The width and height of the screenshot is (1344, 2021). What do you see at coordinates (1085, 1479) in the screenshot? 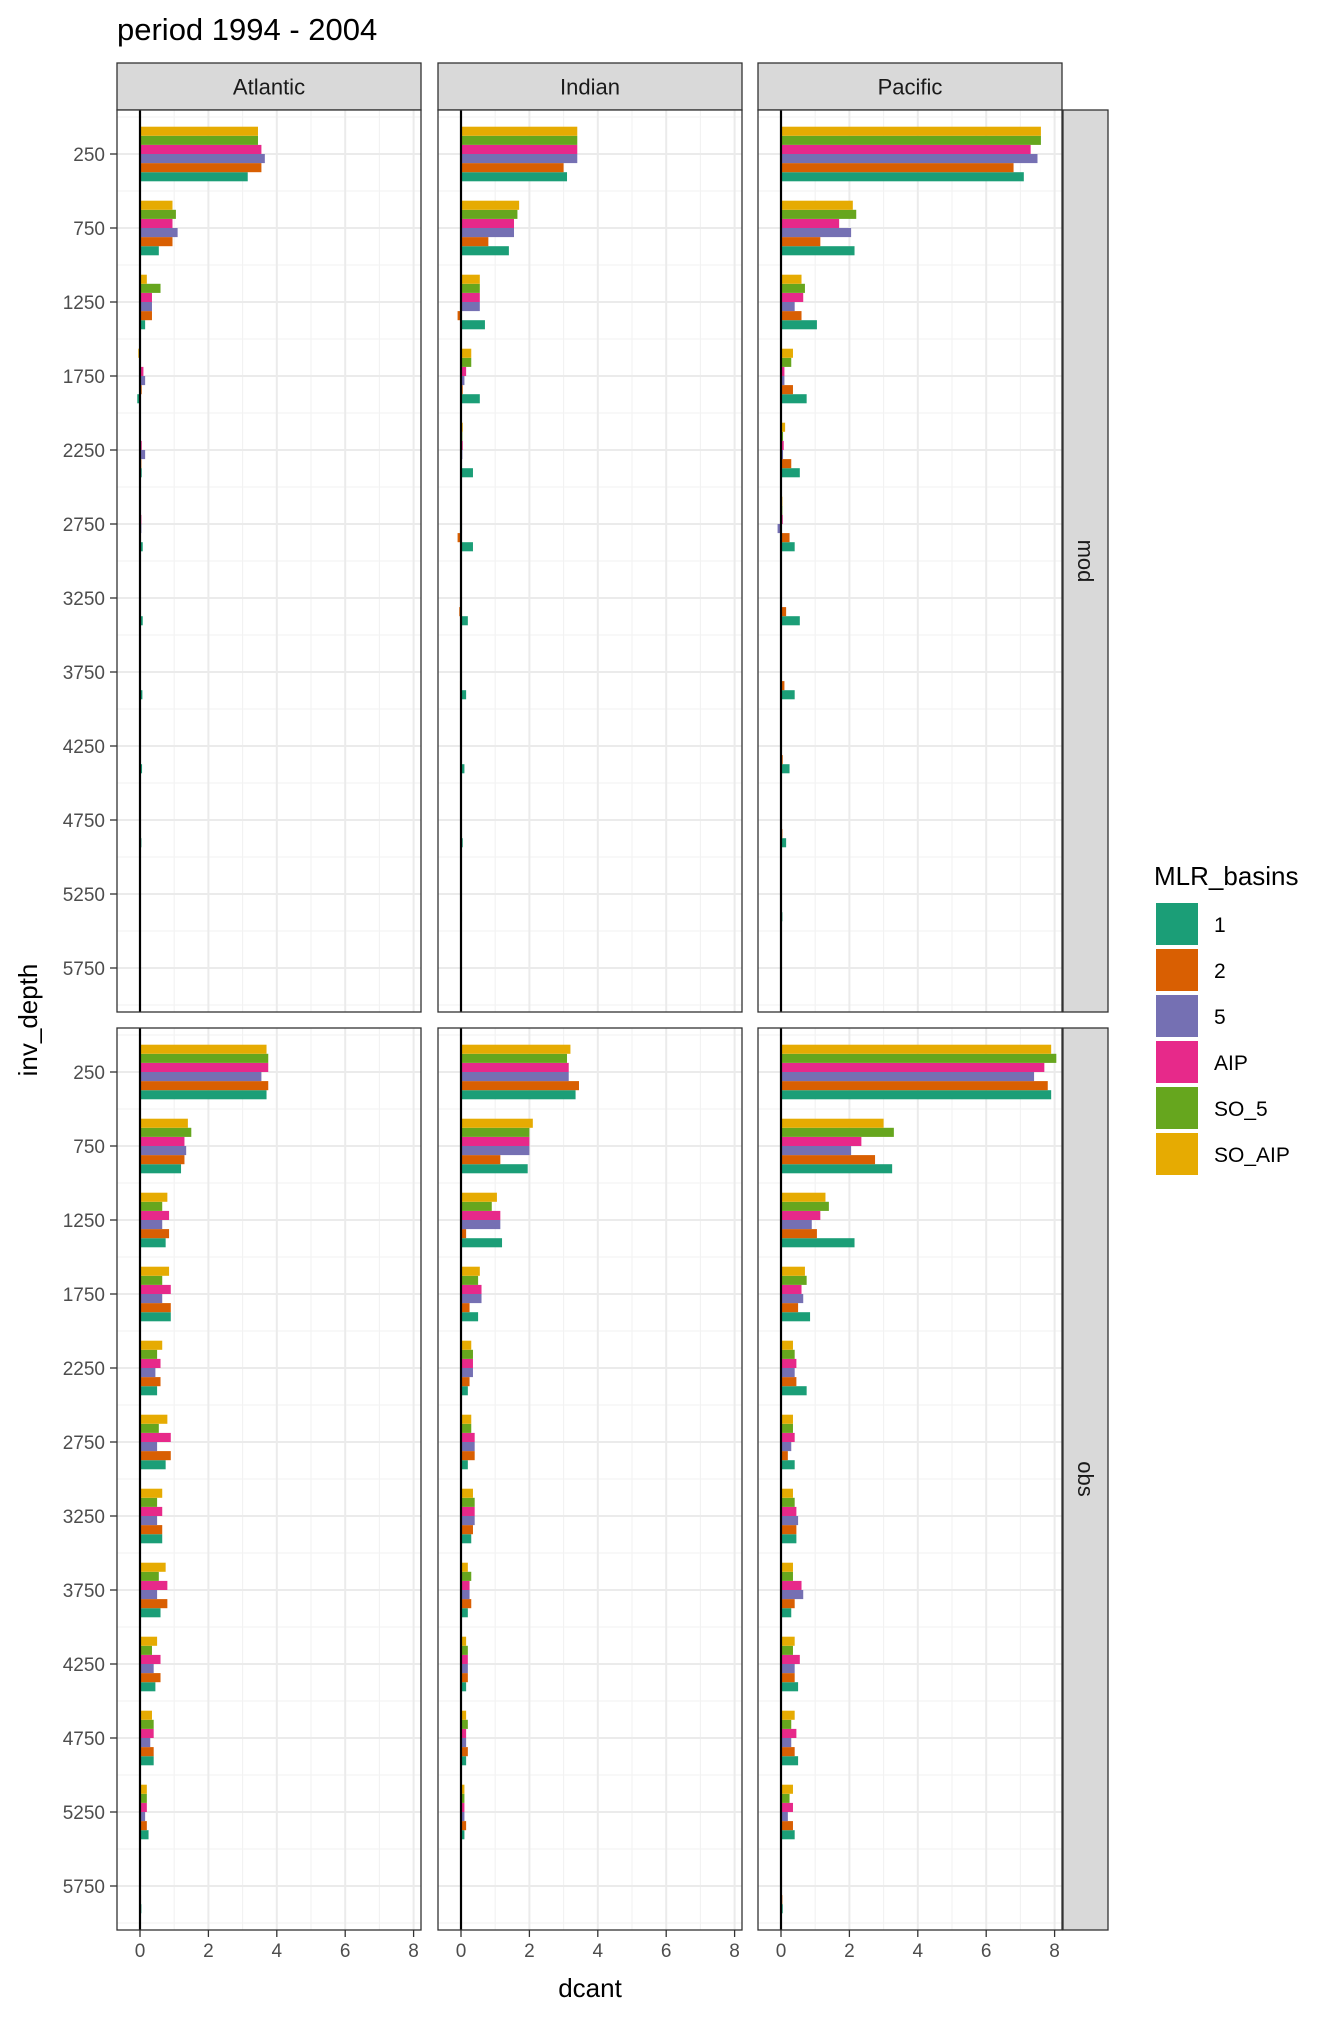
I see `facet-strip-obs` at bounding box center [1085, 1479].